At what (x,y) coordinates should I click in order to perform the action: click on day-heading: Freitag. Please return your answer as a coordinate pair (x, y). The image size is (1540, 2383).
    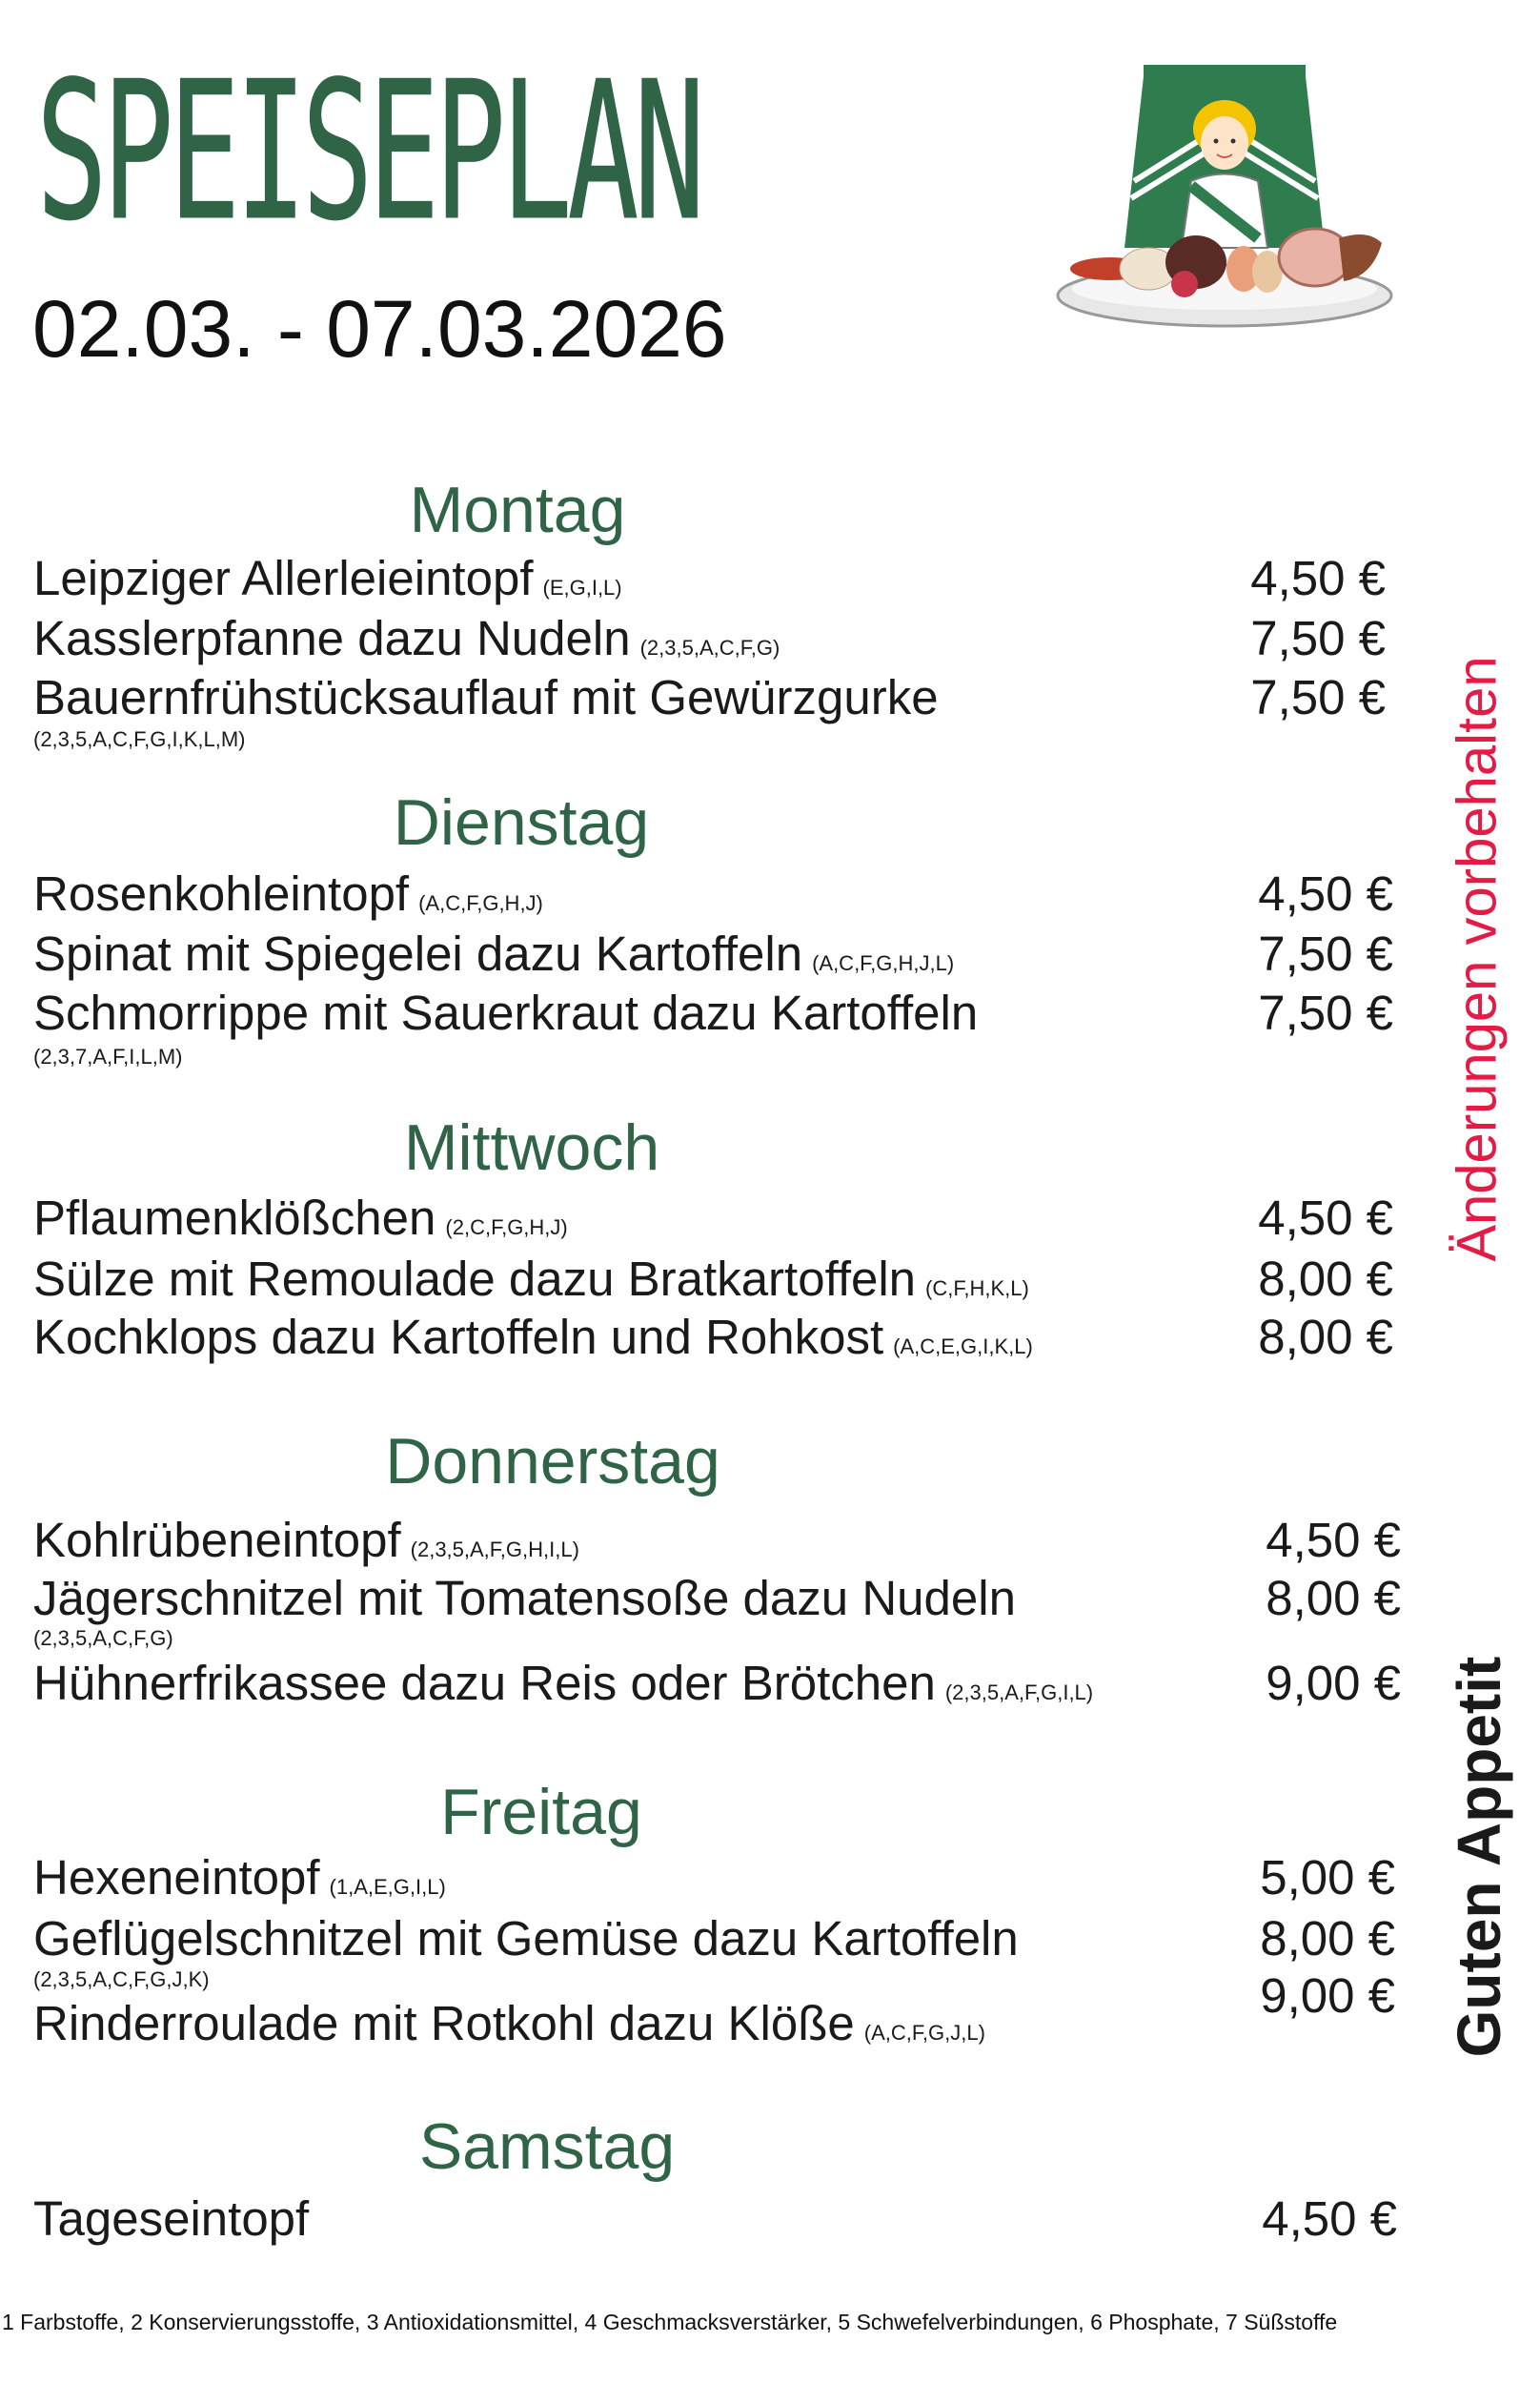
    Looking at the image, I should click on (541, 1812).